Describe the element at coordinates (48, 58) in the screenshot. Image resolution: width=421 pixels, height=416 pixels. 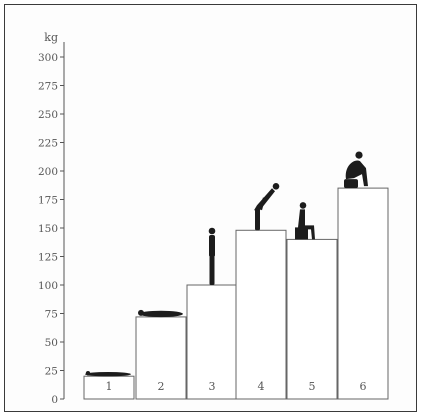
I see `y-tick-label: 300` at that location.